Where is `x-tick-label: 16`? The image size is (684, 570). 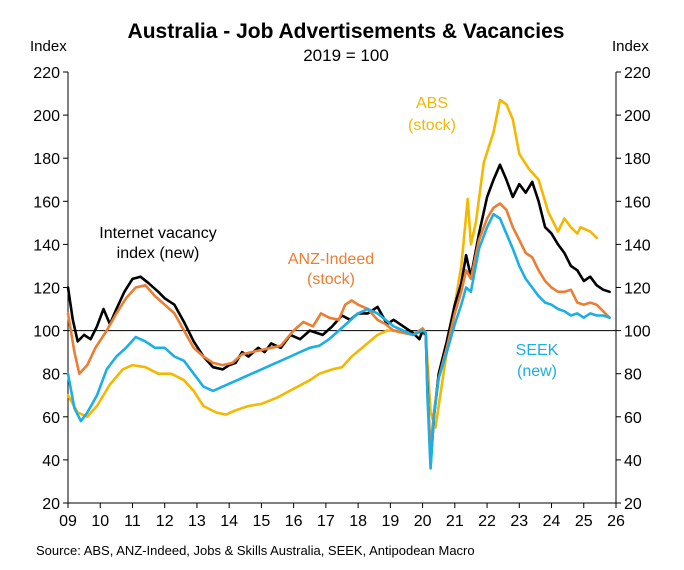
x-tick-label: 16 is located at coordinates (294, 521).